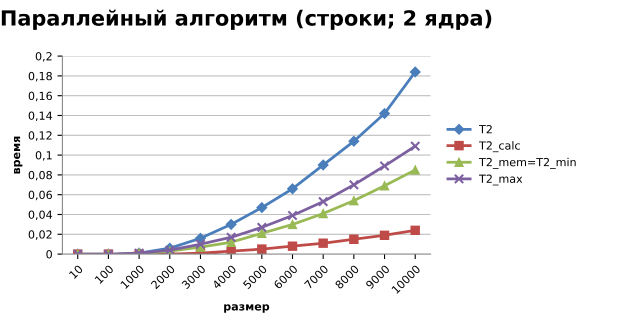 The height and width of the screenshot is (330, 624). Describe the element at coordinates (247, 308) in the screenshot. I see `x-axis-title: размер` at that location.